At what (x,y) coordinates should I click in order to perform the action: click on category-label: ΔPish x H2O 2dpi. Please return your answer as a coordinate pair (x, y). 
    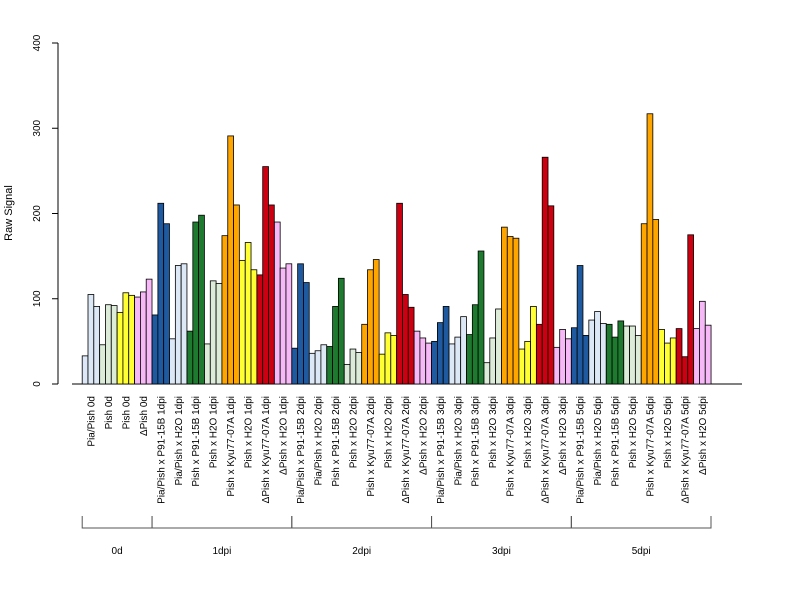
    Looking at the image, I should click on (423, 435).